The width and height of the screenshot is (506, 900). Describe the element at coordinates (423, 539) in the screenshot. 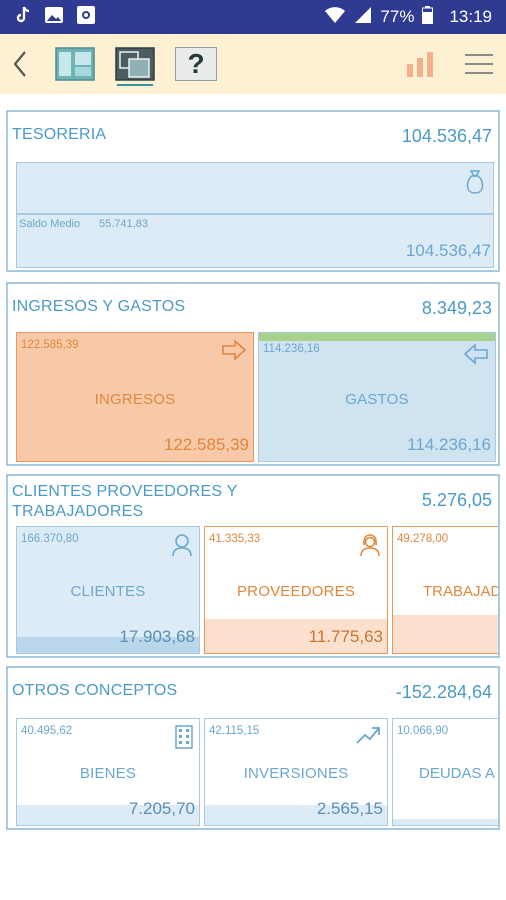

I see `trabajadores-small-value: 49.278,00` at that location.